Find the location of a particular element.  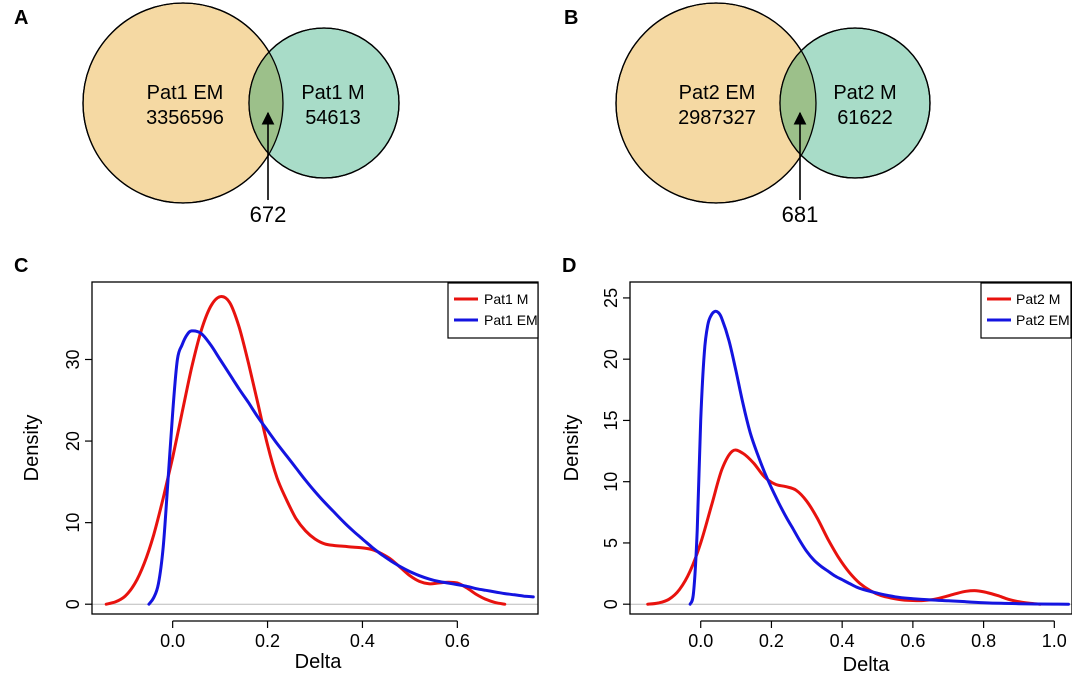

panel-label-d: D is located at coordinates (569, 266).